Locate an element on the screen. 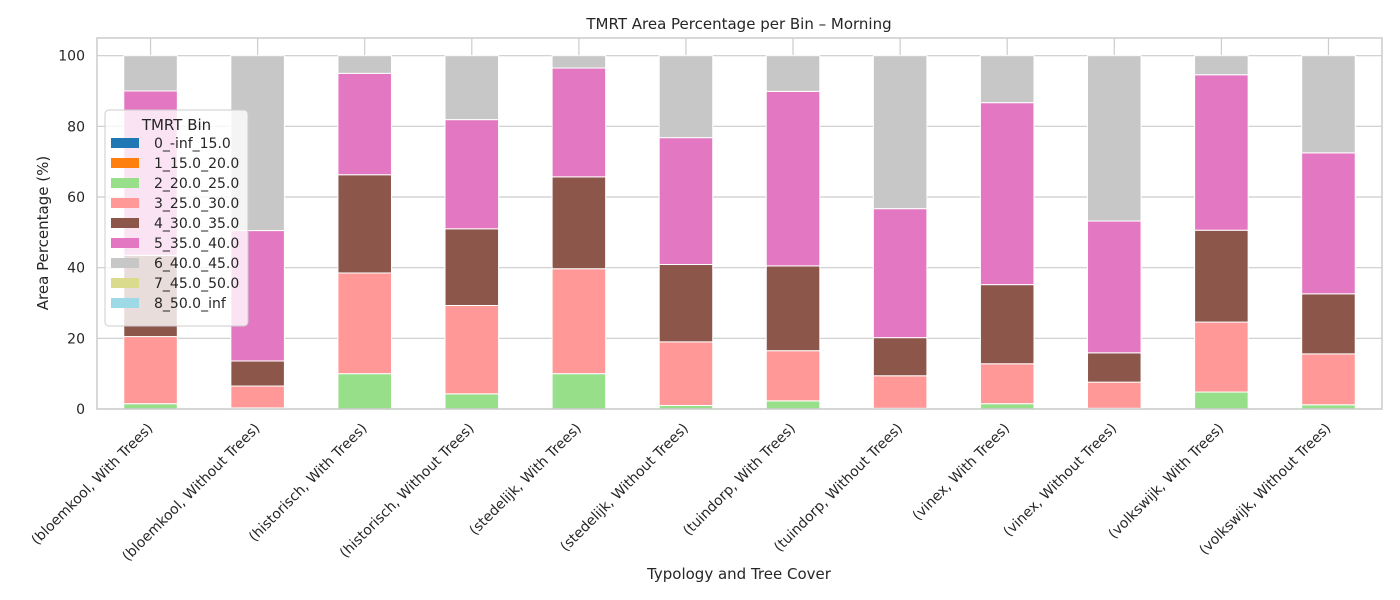 The width and height of the screenshot is (1400, 600). y-tick-label: 20 is located at coordinates (76, 339).